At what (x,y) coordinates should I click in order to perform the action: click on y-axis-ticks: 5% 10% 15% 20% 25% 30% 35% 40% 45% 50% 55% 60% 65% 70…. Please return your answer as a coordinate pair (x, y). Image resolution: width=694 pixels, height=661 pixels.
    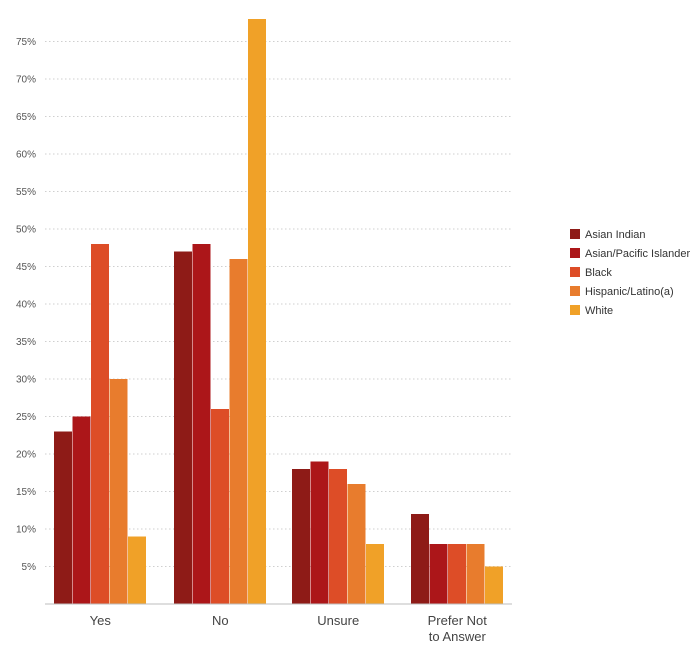
    Looking at the image, I should click on (26, 305).